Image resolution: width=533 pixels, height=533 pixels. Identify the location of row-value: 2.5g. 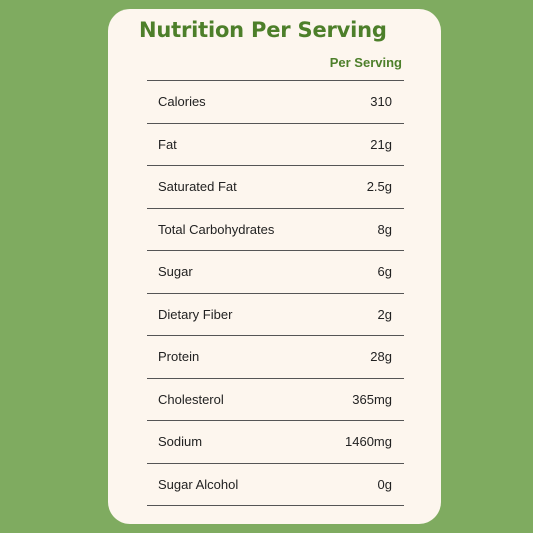
(379, 187).